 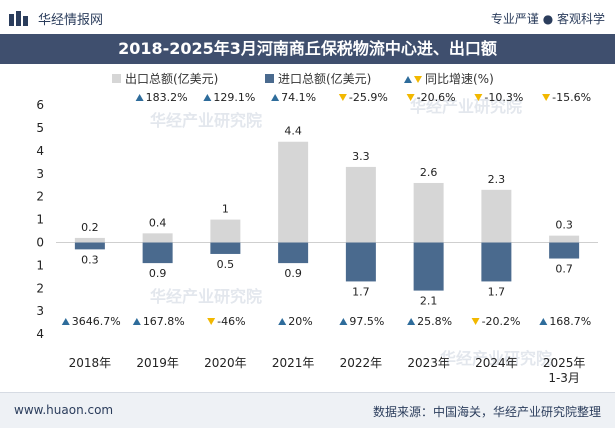 I want to click on export-value-label: 3.3, so click(x=361, y=156).